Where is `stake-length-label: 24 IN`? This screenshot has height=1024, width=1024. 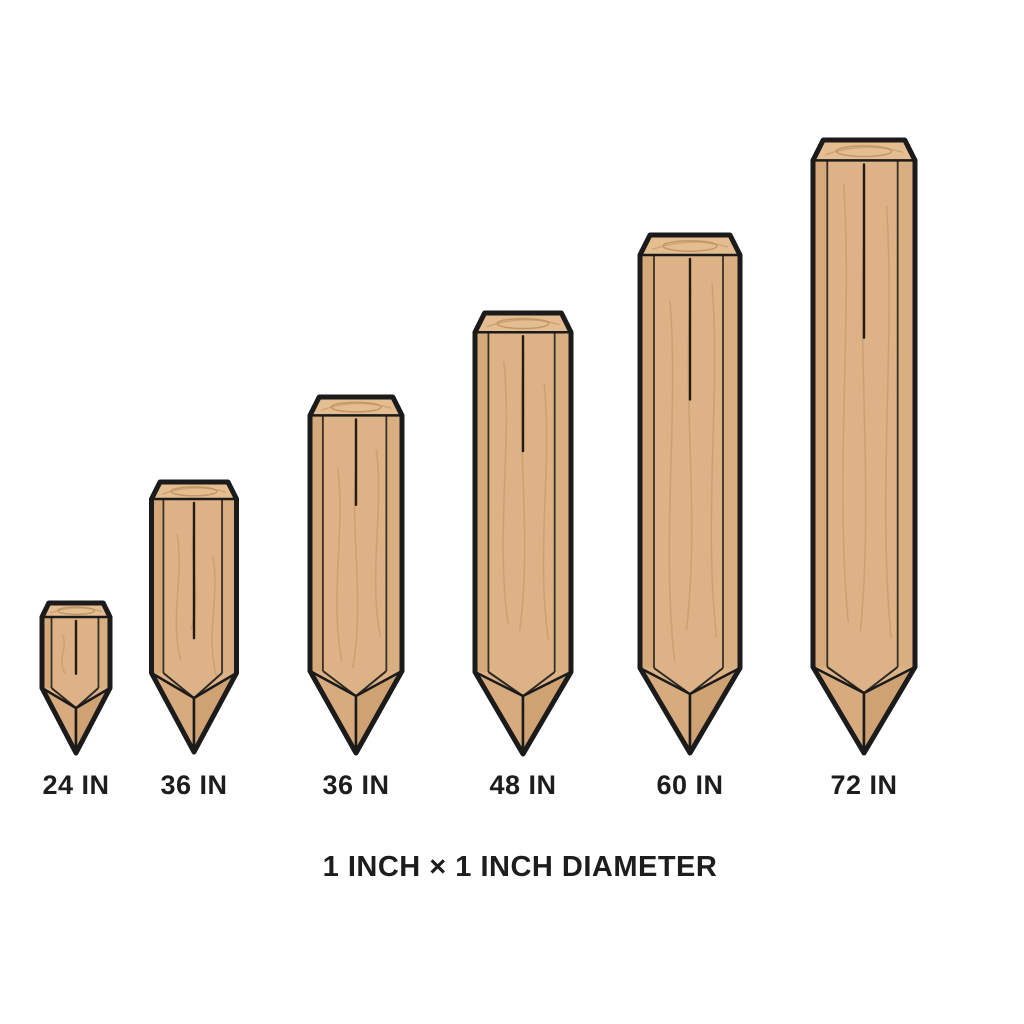
stake-length-label: 24 IN is located at coordinates (76, 785).